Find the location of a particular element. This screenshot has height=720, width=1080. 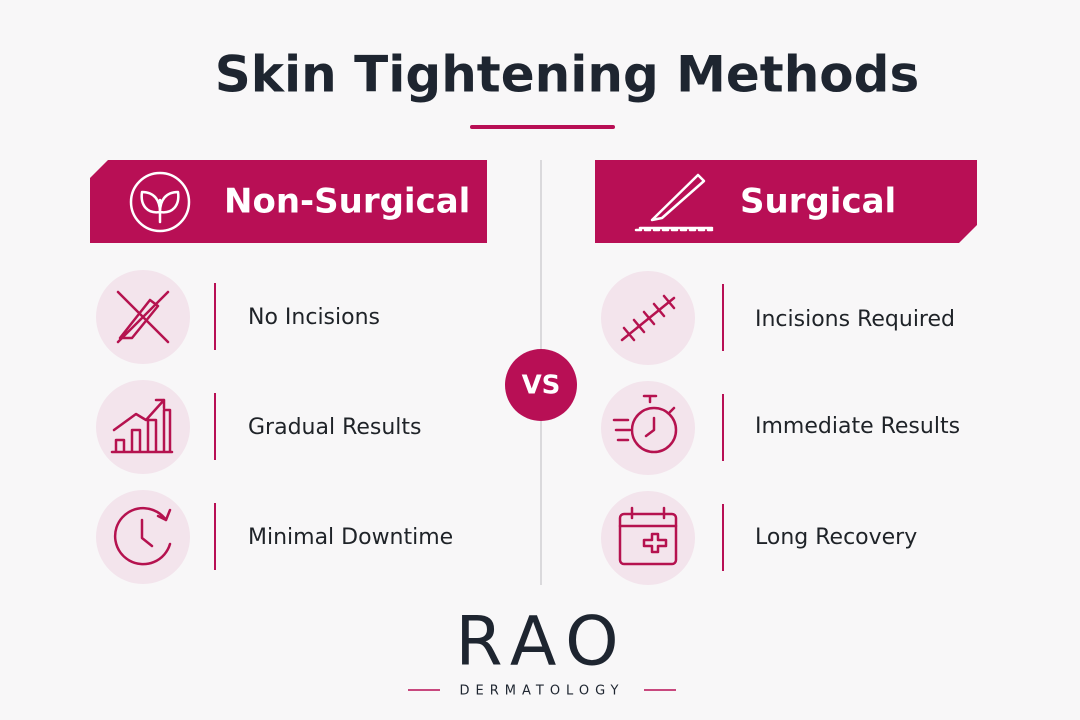

item-label: Incisions Required is located at coordinates (855, 319).